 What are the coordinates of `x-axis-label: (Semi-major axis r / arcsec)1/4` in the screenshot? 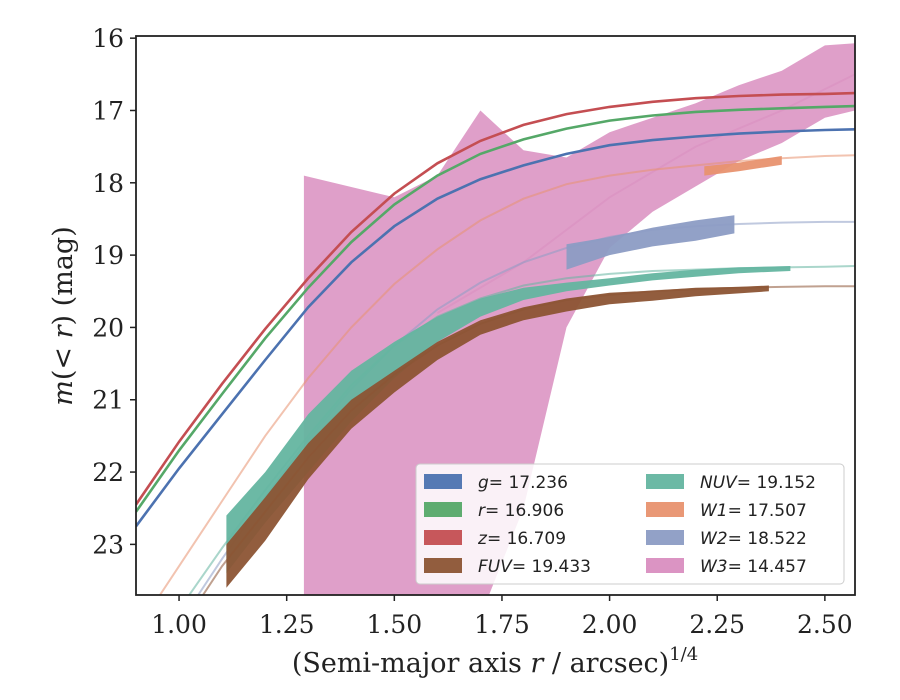 It's located at (495, 661).